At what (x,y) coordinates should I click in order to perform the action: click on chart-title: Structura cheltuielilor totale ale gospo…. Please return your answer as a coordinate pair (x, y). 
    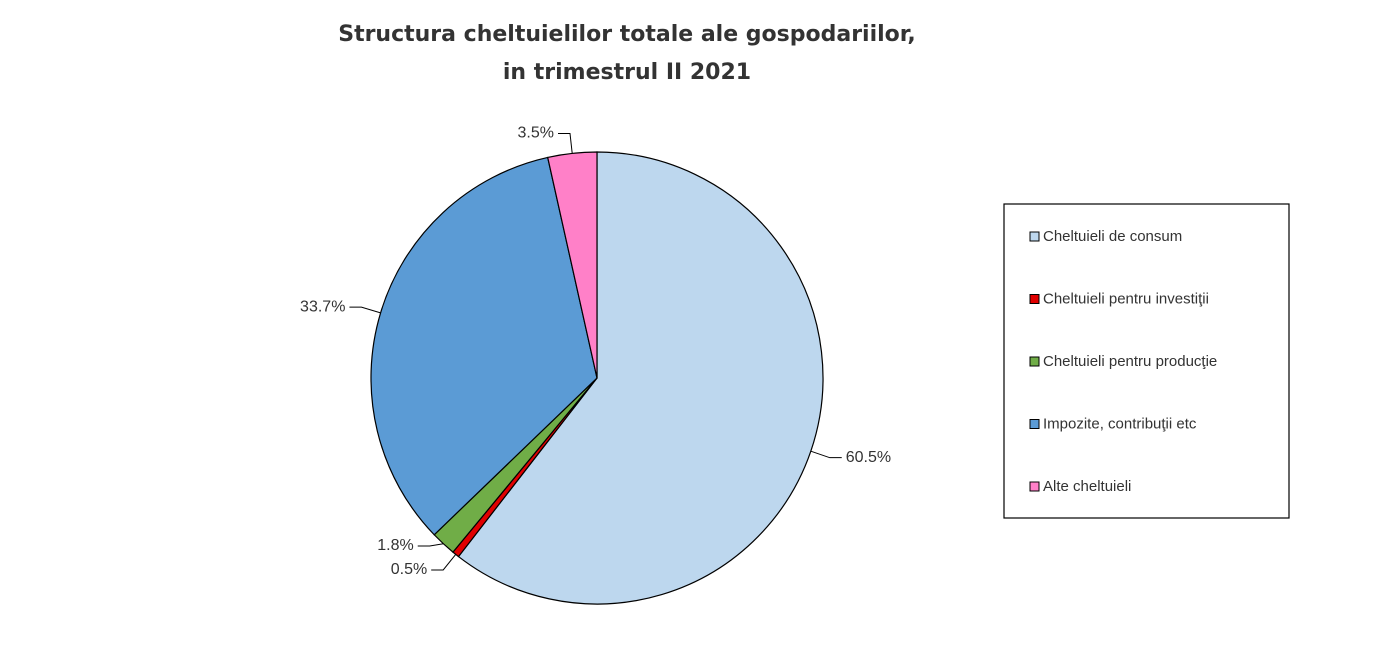
    Looking at the image, I should click on (627, 34).